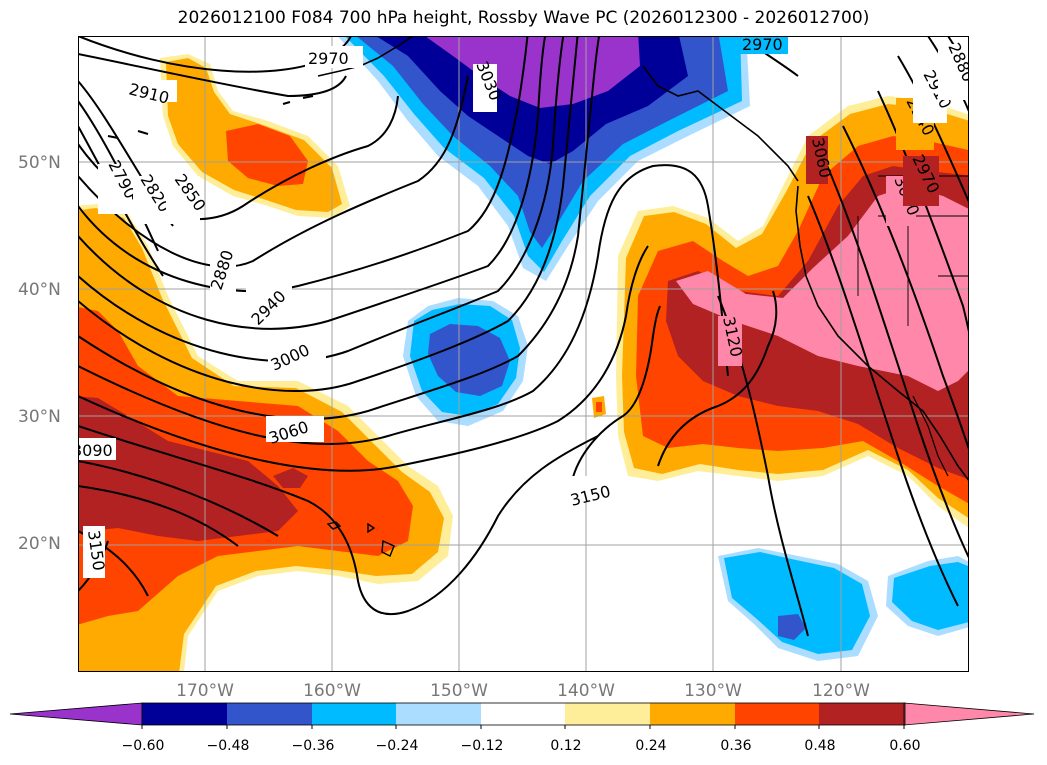  Describe the element at coordinates (543, 158) in the screenshot. I see `negative-anomaly-north` at that location.